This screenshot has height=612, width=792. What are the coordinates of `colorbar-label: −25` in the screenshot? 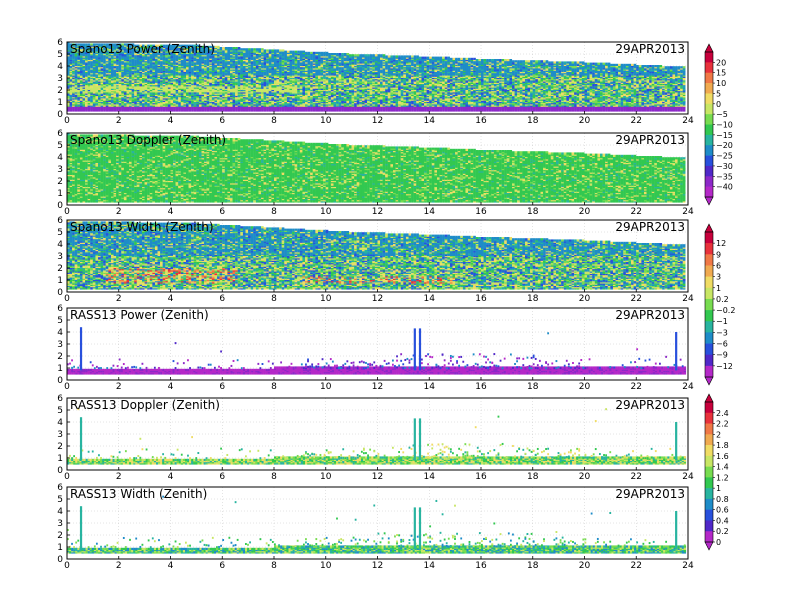 It's located at (724, 156).